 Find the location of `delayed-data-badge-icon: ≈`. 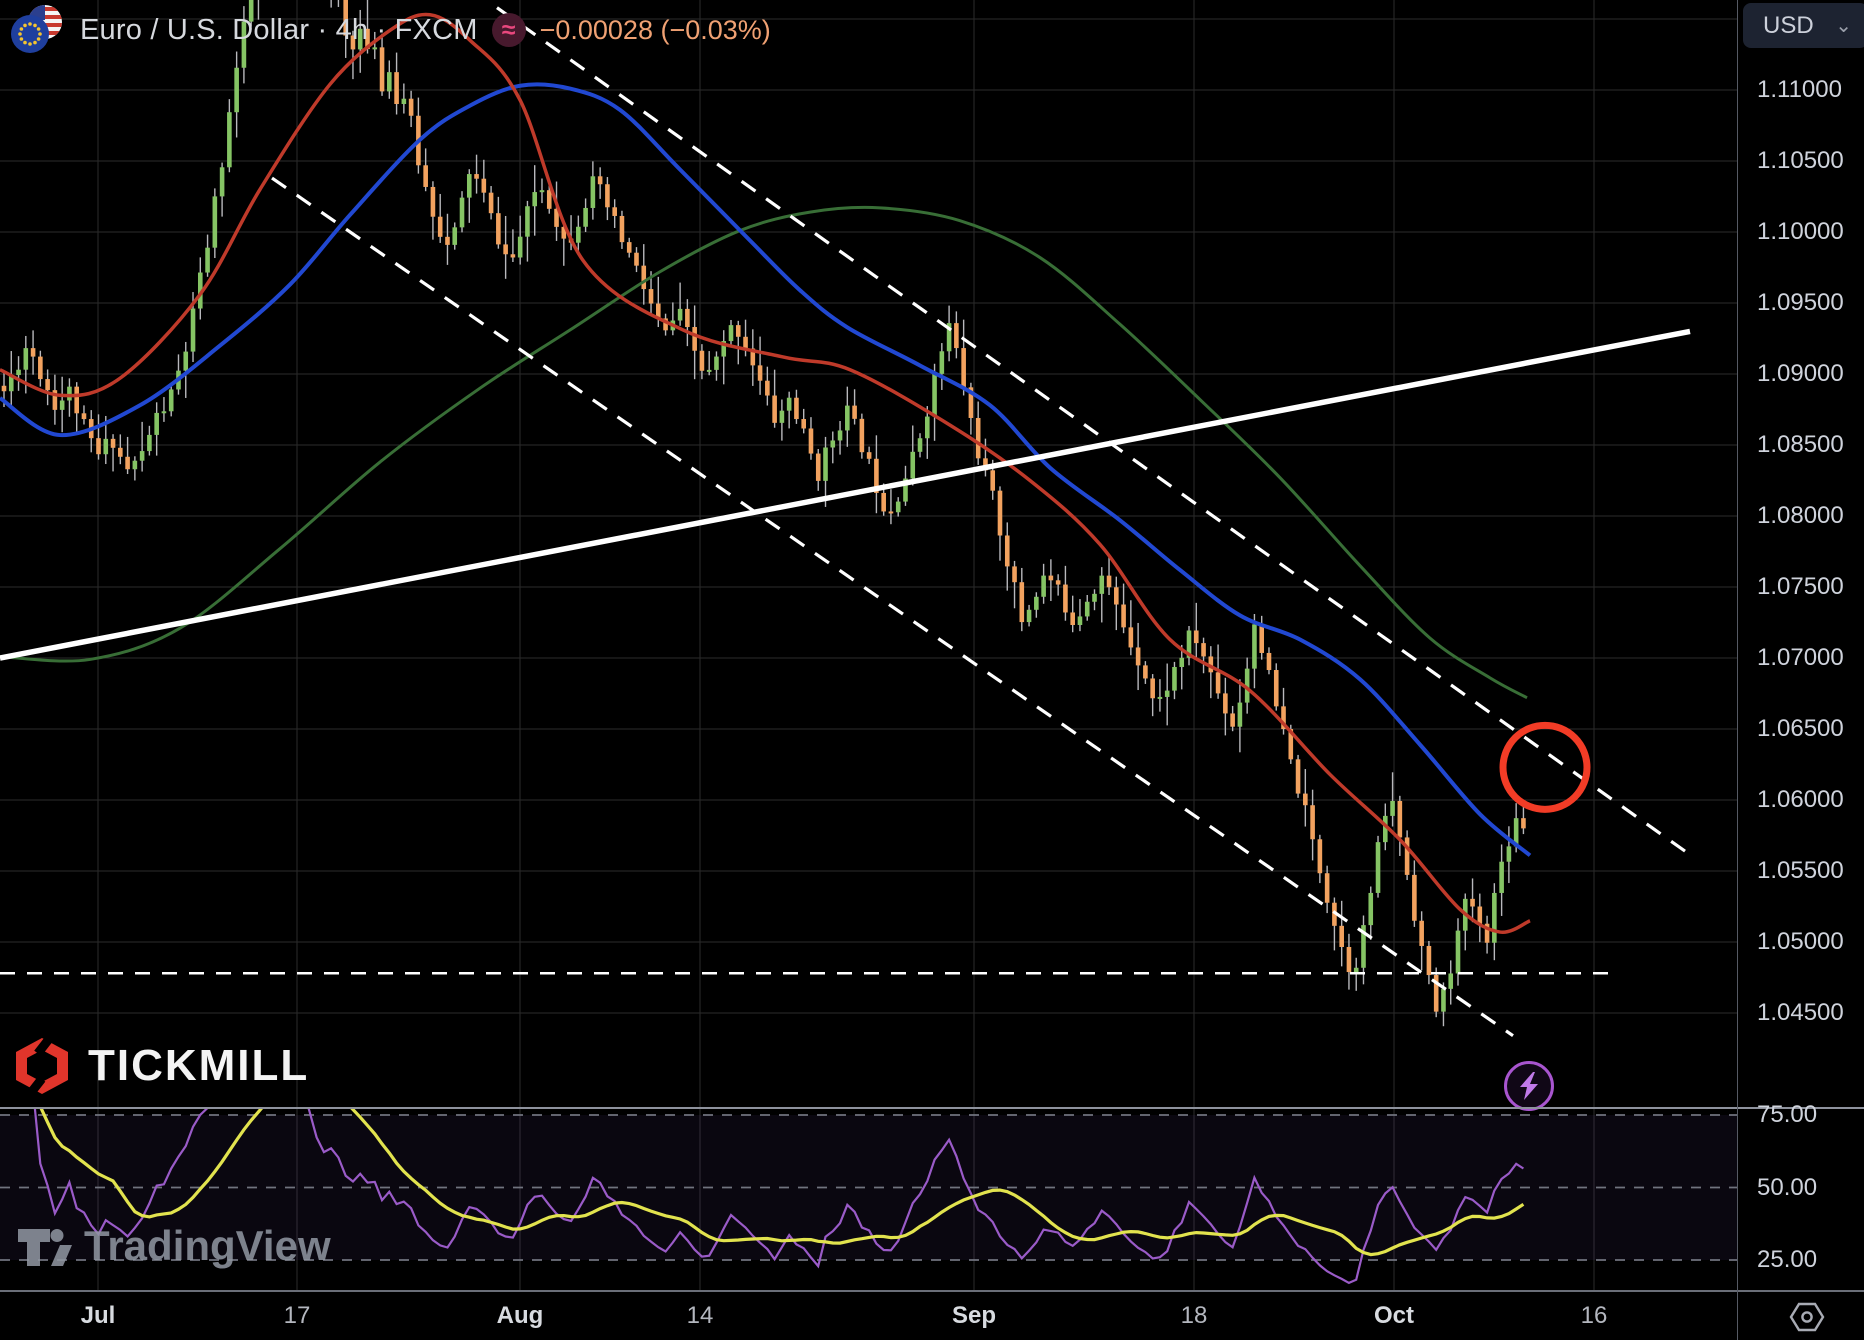

delayed-data-badge-icon: ≈ is located at coordinates (508, 30).